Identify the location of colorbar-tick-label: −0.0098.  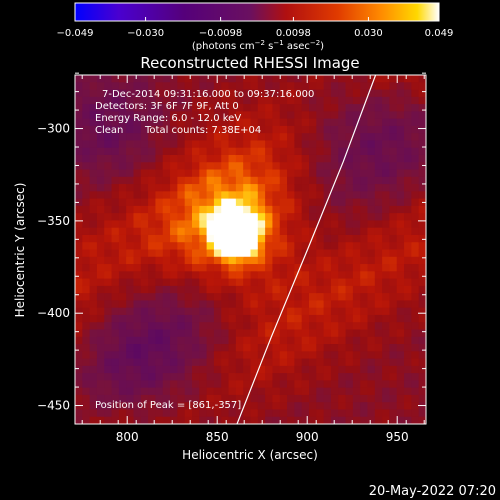
(220, 33).